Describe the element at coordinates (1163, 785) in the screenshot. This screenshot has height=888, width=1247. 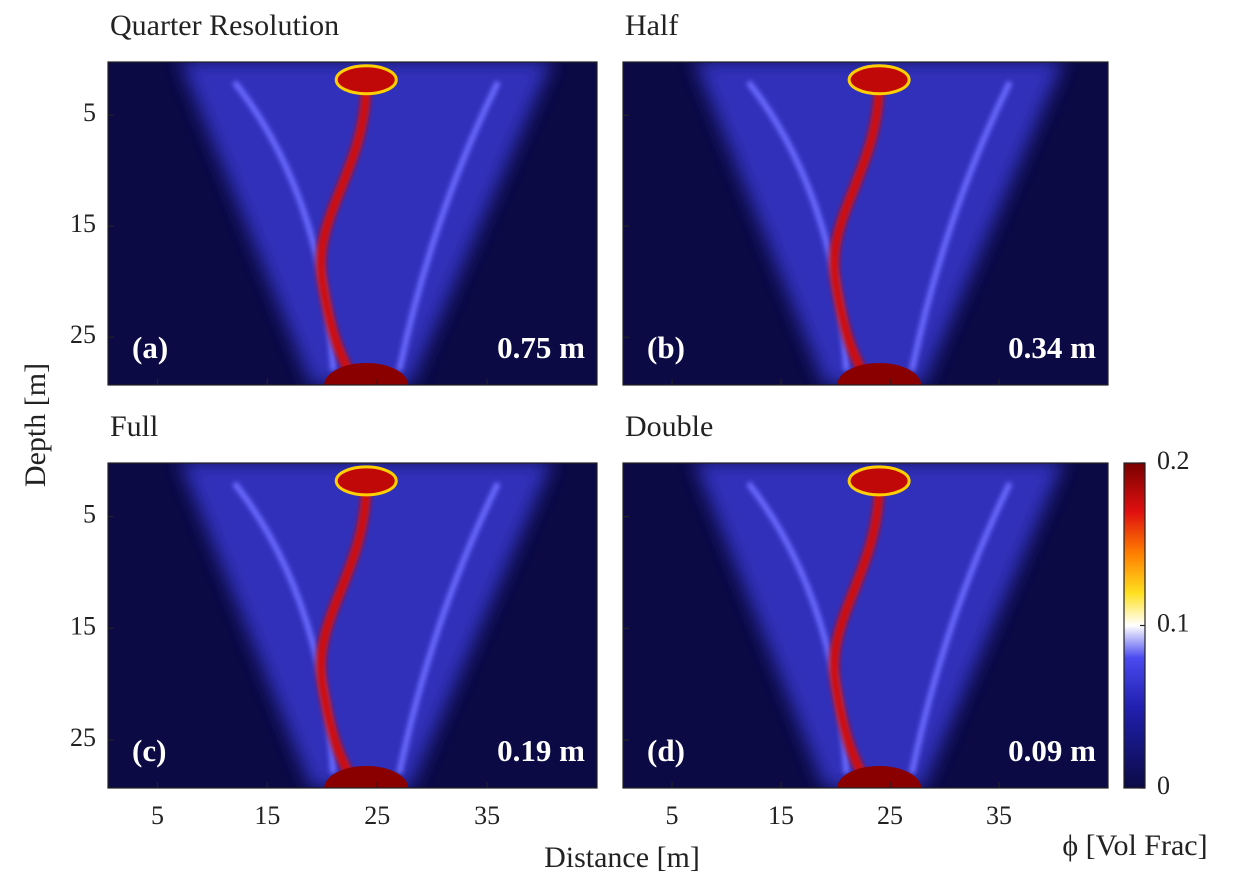
I see `colorbar-tick-label: 0` at that location.